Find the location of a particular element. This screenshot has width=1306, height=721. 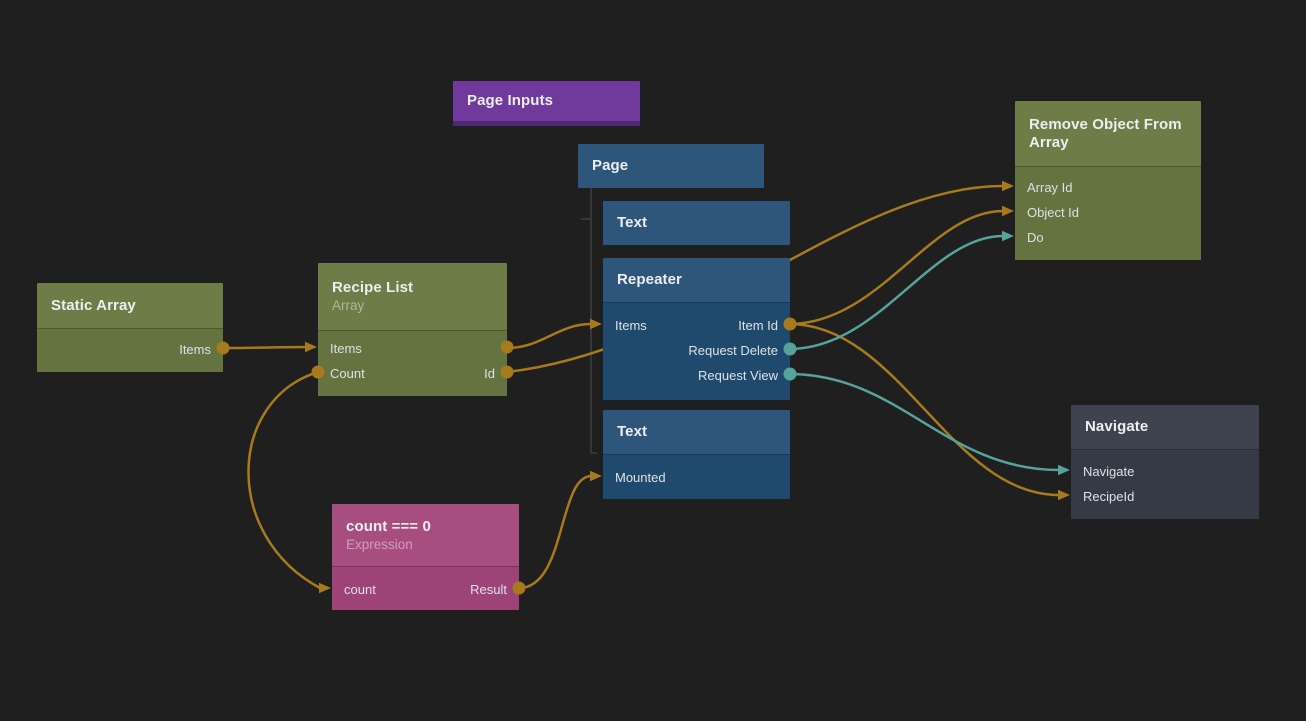

port-navigate-navigate: Navigate is located at coordinates (1109, 471).